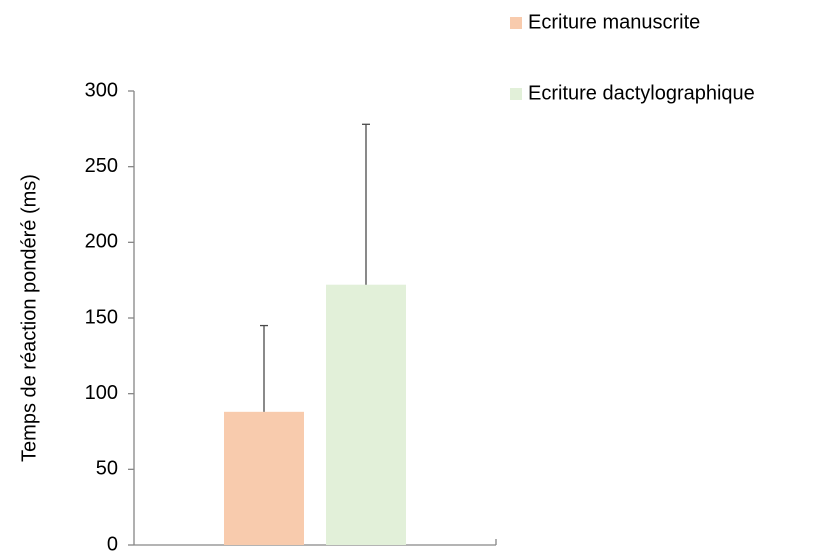 The image size is (833, 551). What do you see at coordinates (101, 393) in the screenshot?
I see `y-tick-label: 100` at bounding box center [101, 393].